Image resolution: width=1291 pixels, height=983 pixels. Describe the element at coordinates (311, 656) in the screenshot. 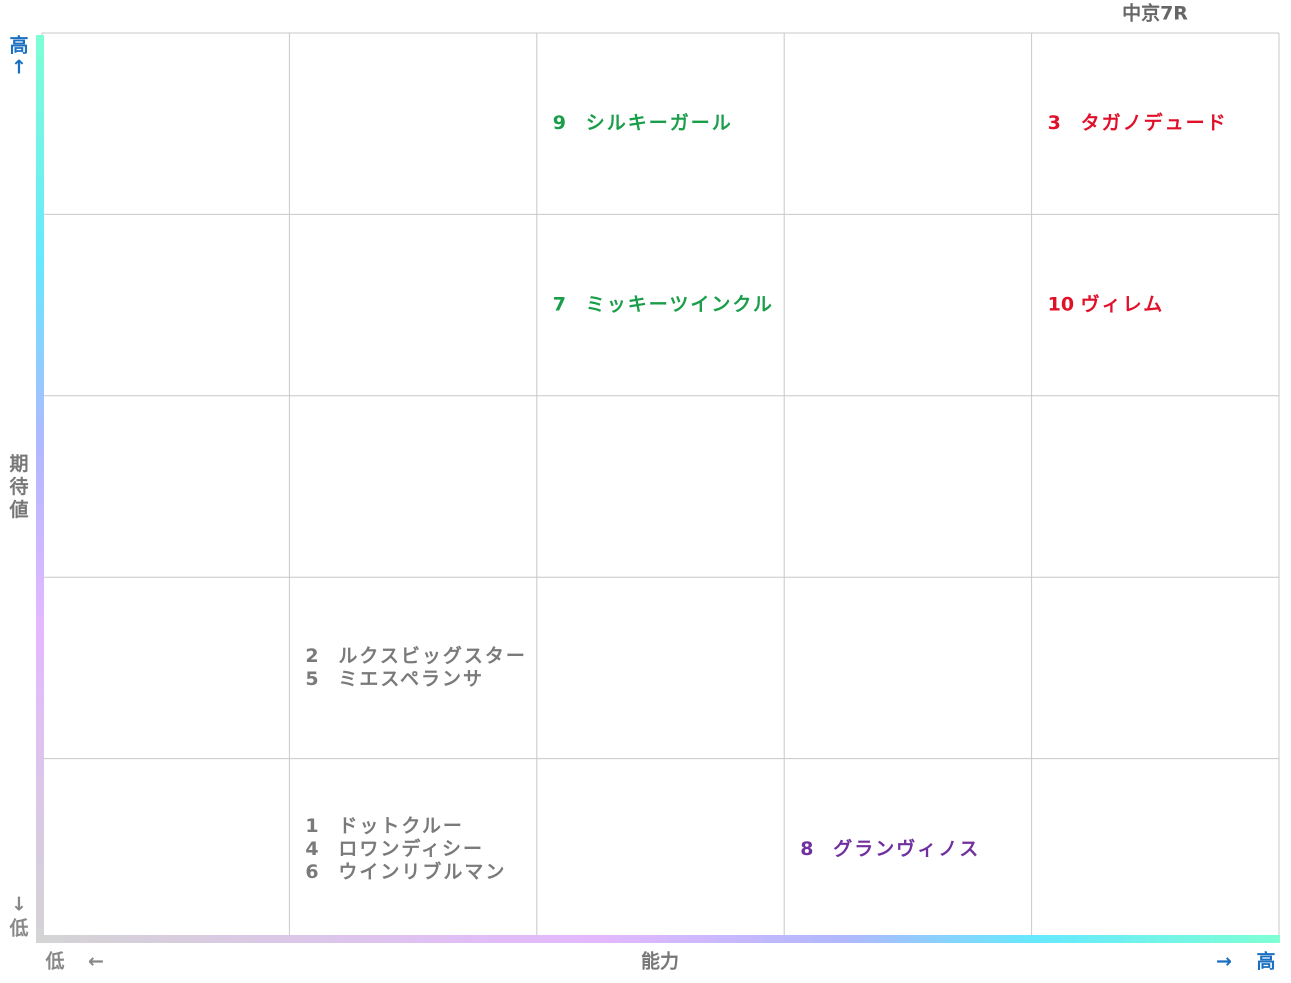

I see `entry-number: 2` at that location.